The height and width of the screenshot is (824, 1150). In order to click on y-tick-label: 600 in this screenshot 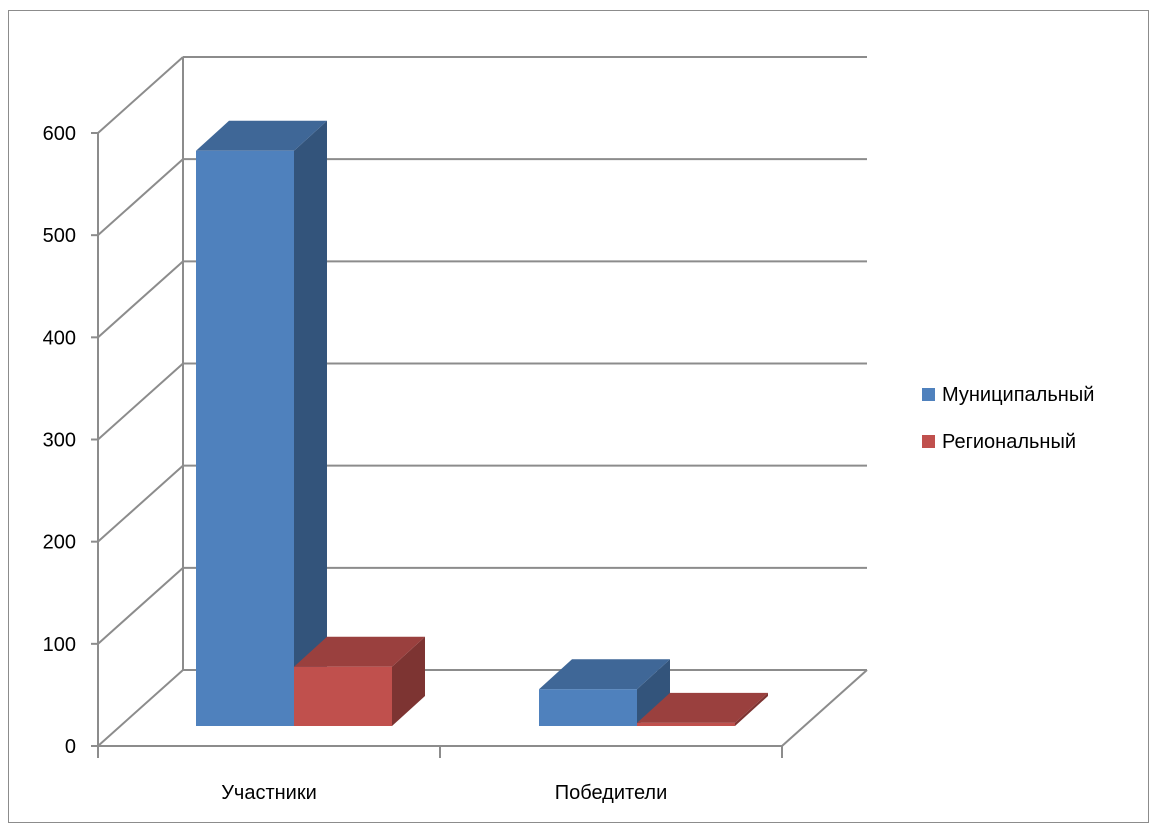, I will do `click(59, 134)`.